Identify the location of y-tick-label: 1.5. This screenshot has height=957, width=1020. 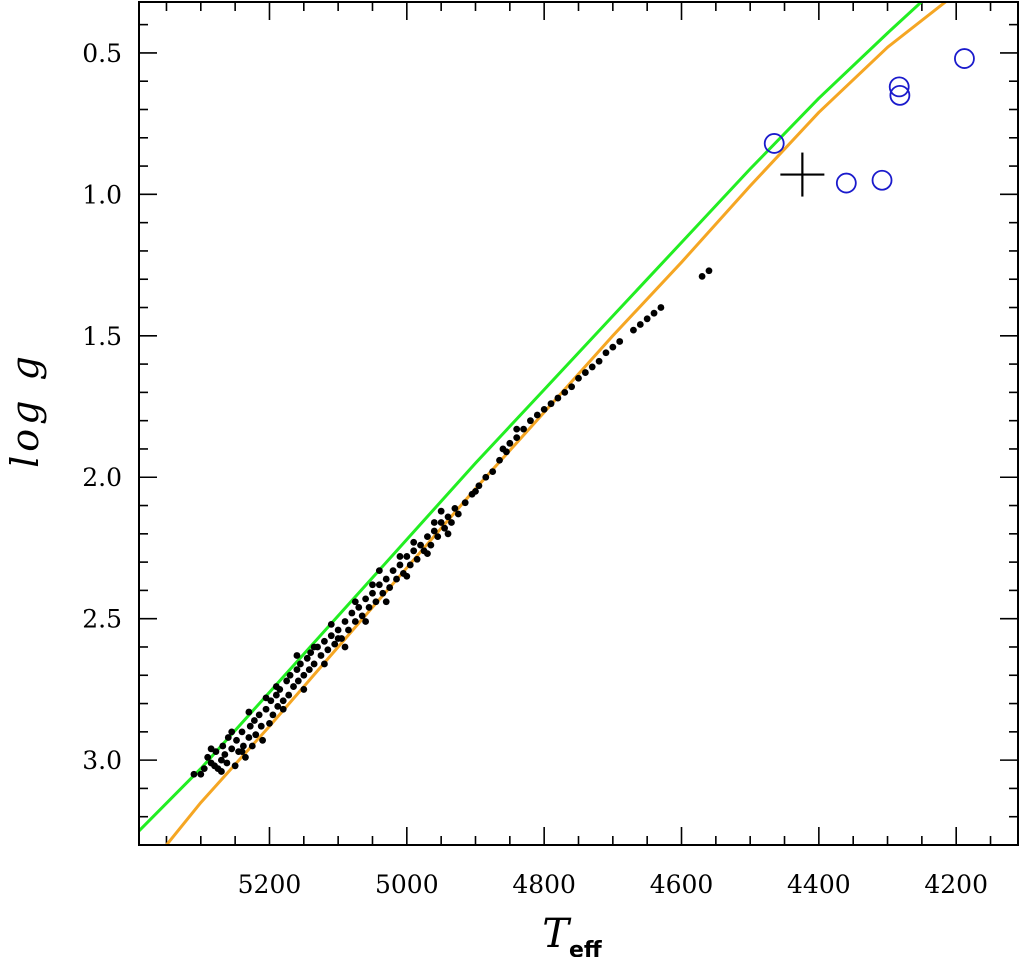
(102, 336).